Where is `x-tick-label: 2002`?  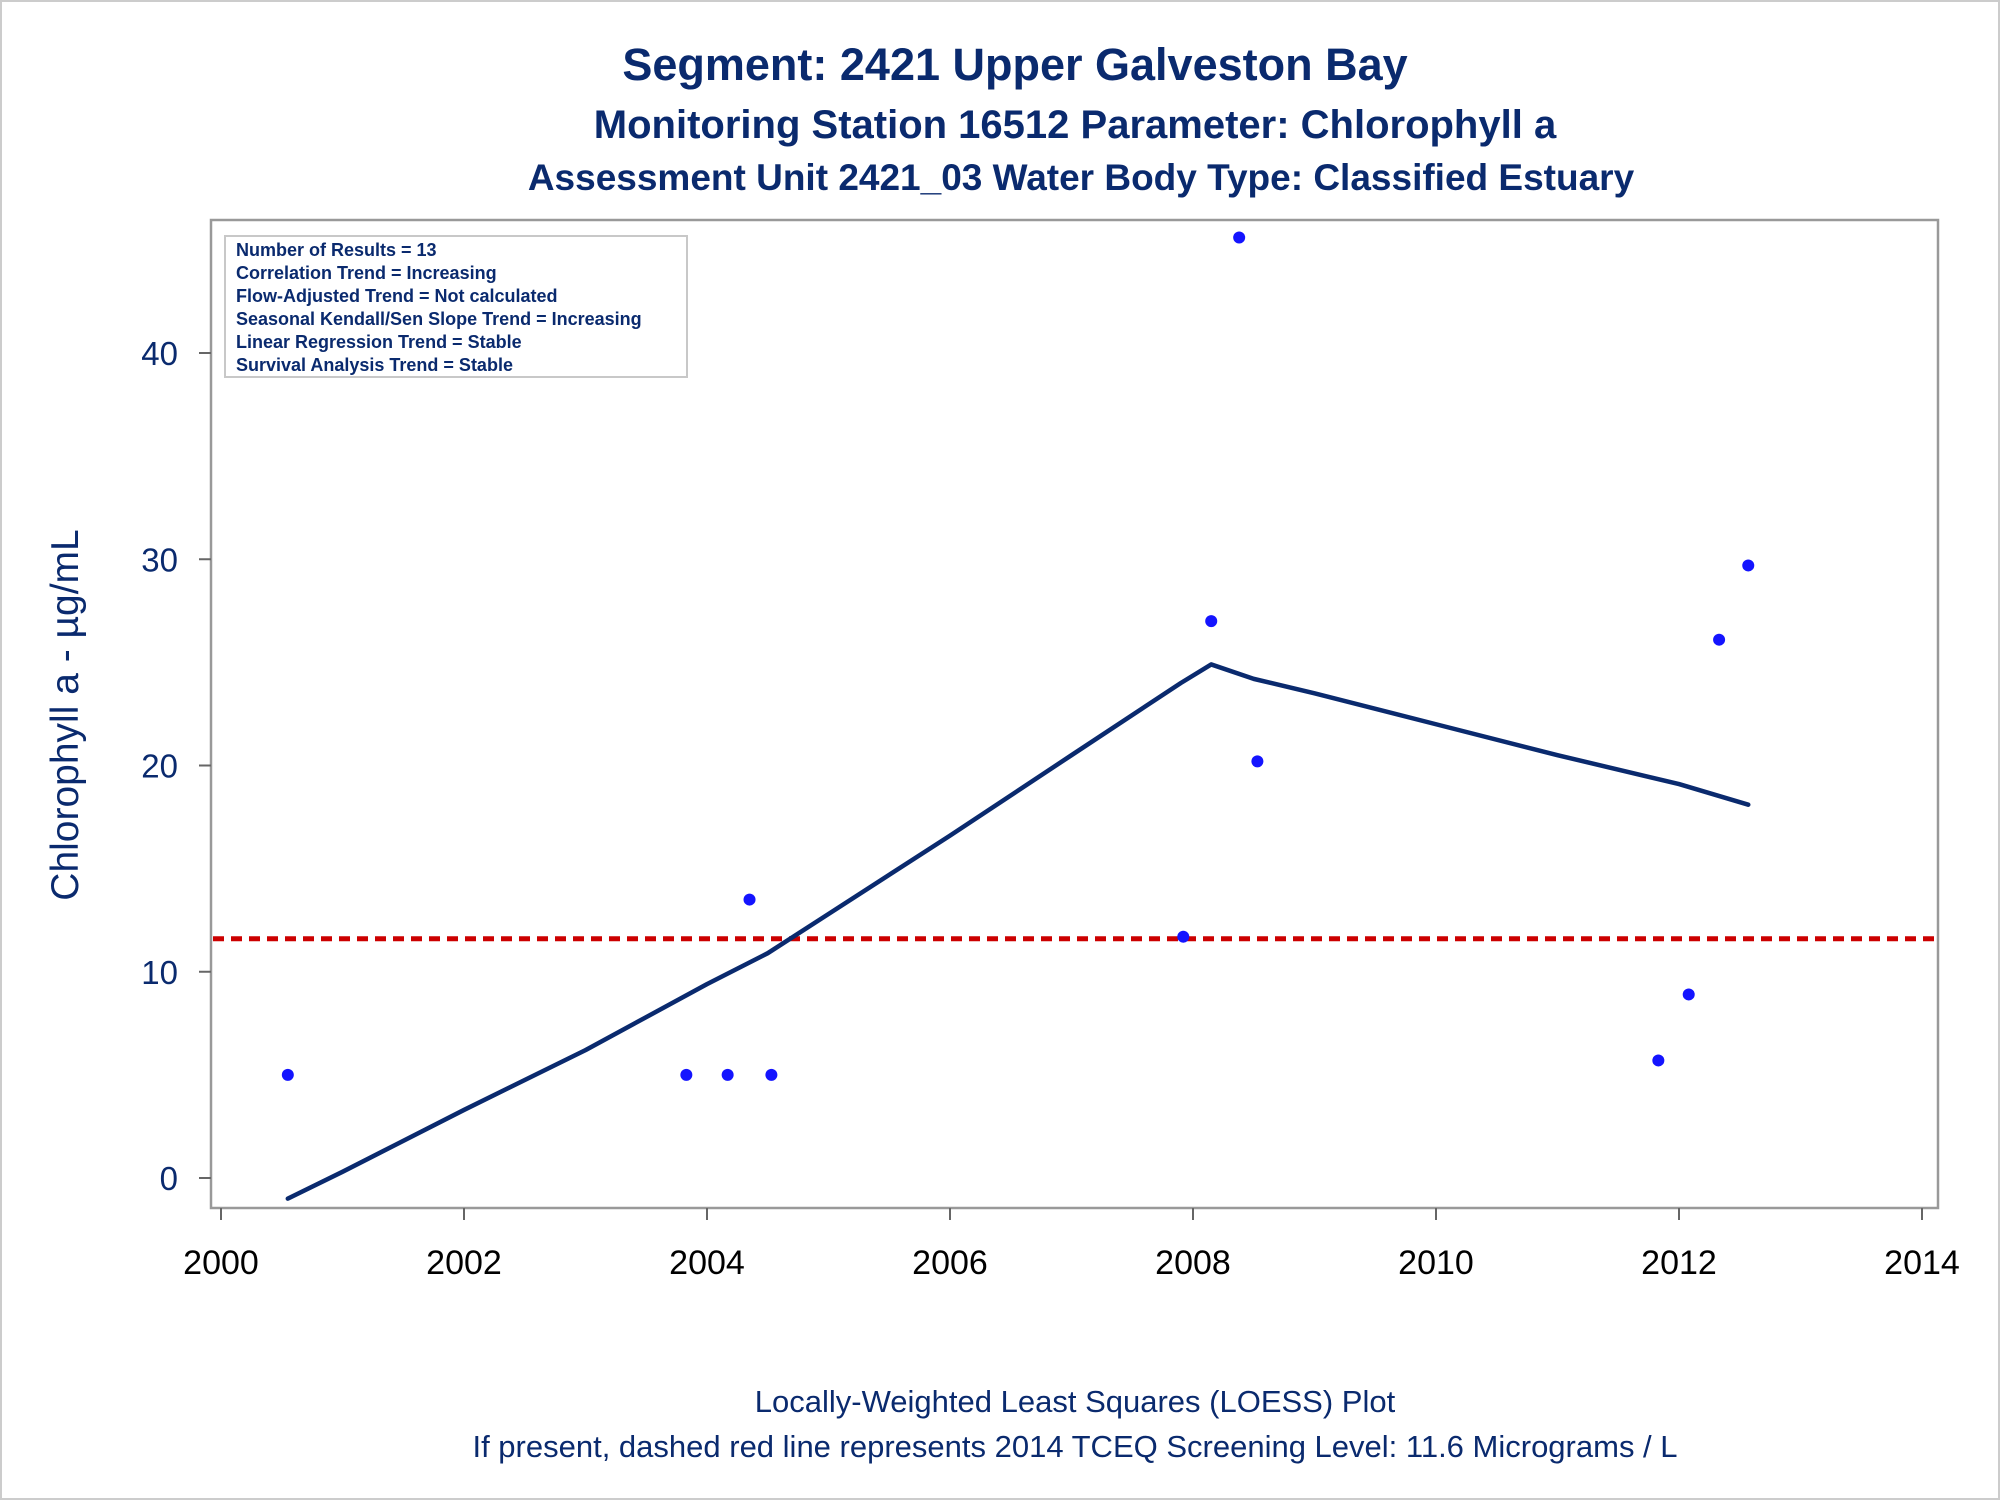
x-tick-label: 2002 is located at coordinates (464, 1263).